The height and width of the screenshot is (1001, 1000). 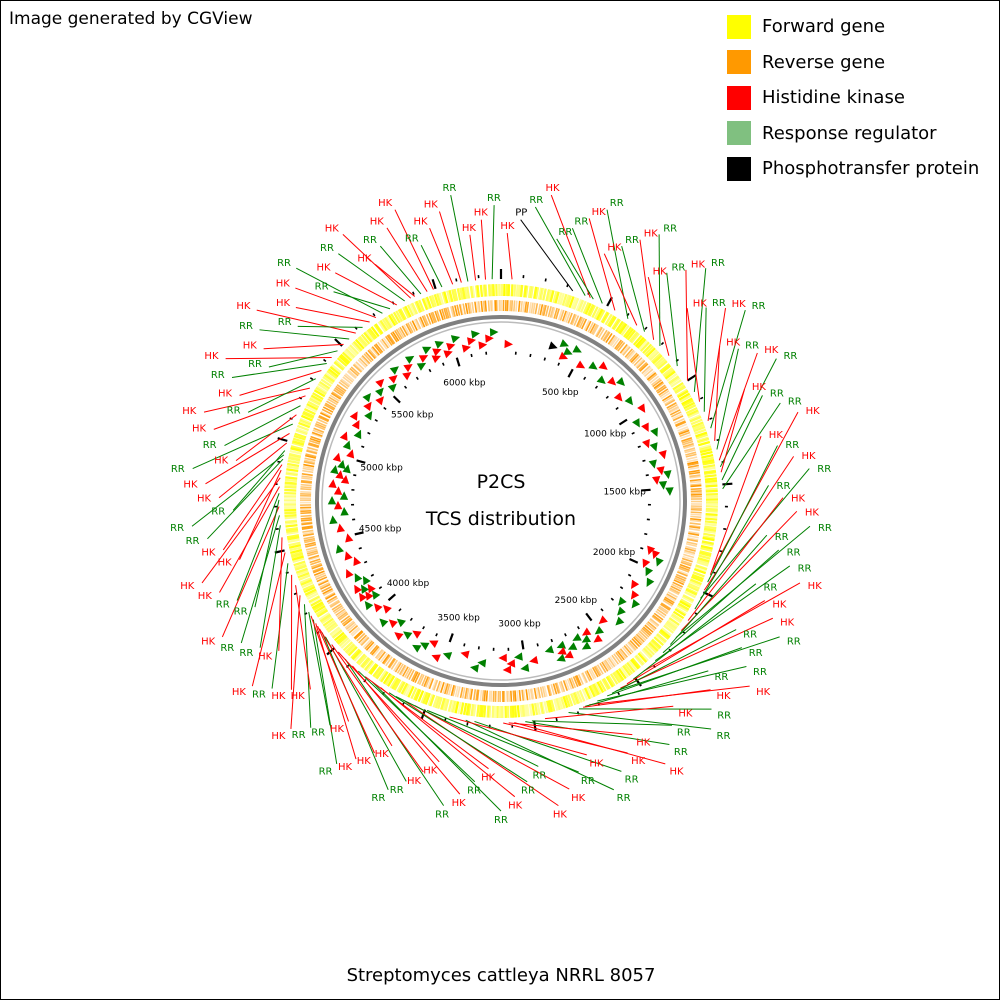 I want to click on legend-swatch-phosphotransfer-protein, so click(x=739, y=169).